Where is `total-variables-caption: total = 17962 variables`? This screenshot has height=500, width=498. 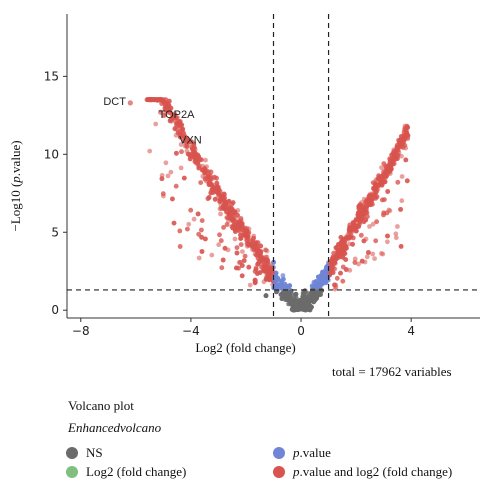
total-variables-caption: total = 17962 variables is located at coordinates (392, 371).